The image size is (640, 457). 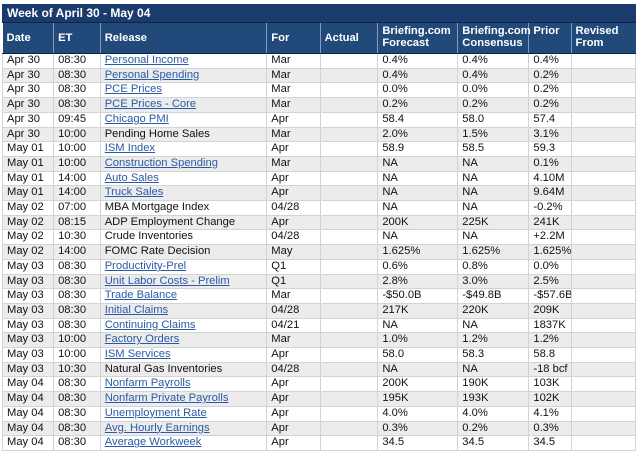 I want to click on release-link: Chicago PMI, so click(x=136, y=118).